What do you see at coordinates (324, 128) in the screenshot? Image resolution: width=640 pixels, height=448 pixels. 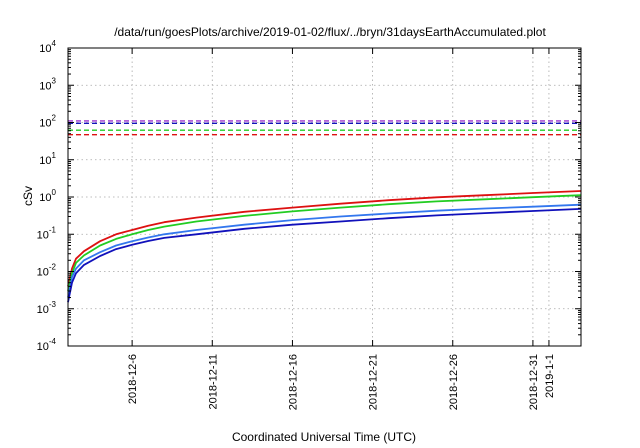 I see `threshold-lines` at bounding box center [324, 128].